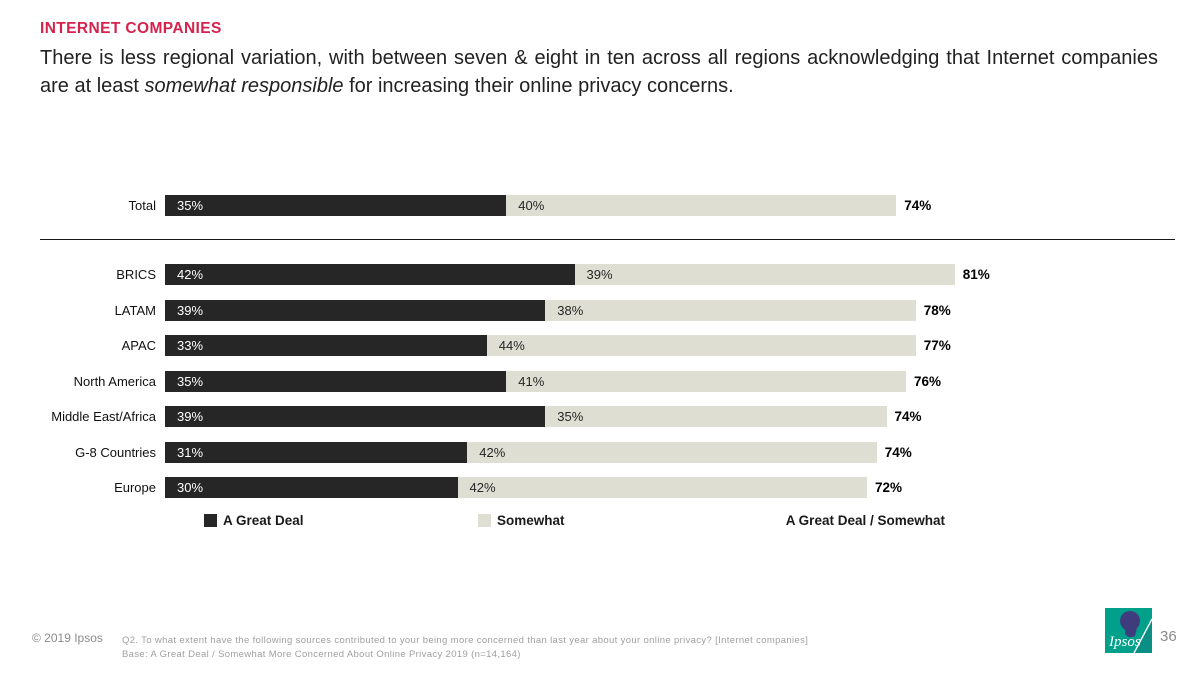 The width and height of the screenshot is (1200, 675). I want to click on total-value: 78%, so click(937, 310).